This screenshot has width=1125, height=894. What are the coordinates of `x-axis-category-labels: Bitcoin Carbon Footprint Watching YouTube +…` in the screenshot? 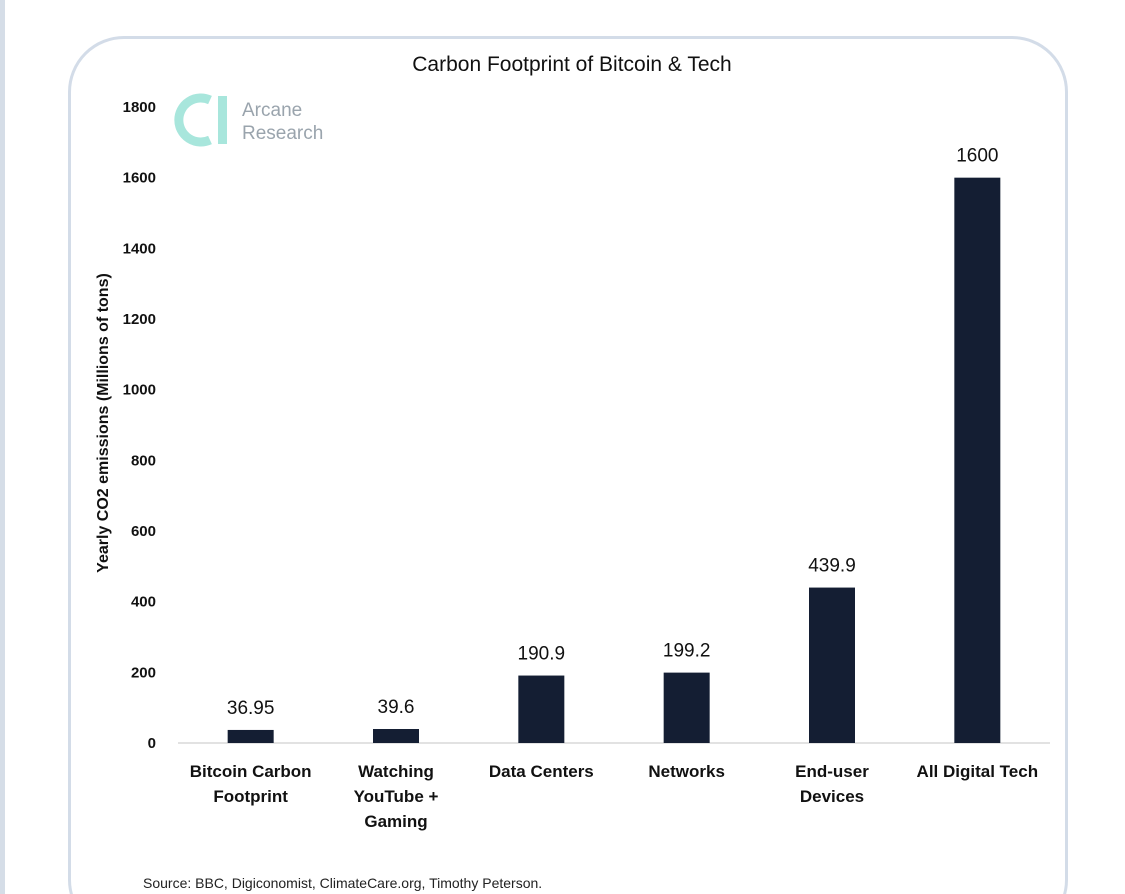 It's located at (614, 796).